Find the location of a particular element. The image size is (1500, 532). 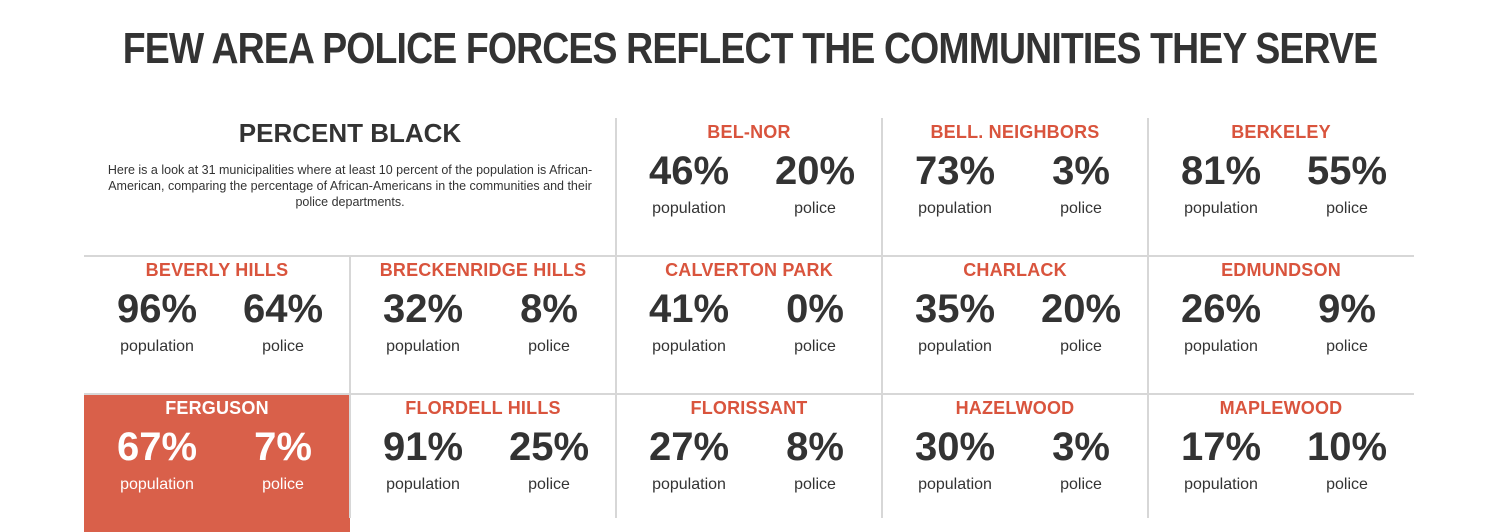

municipality-cell: CALVERTON PARK 41% 0% population police is located at coordinates (749, 325).